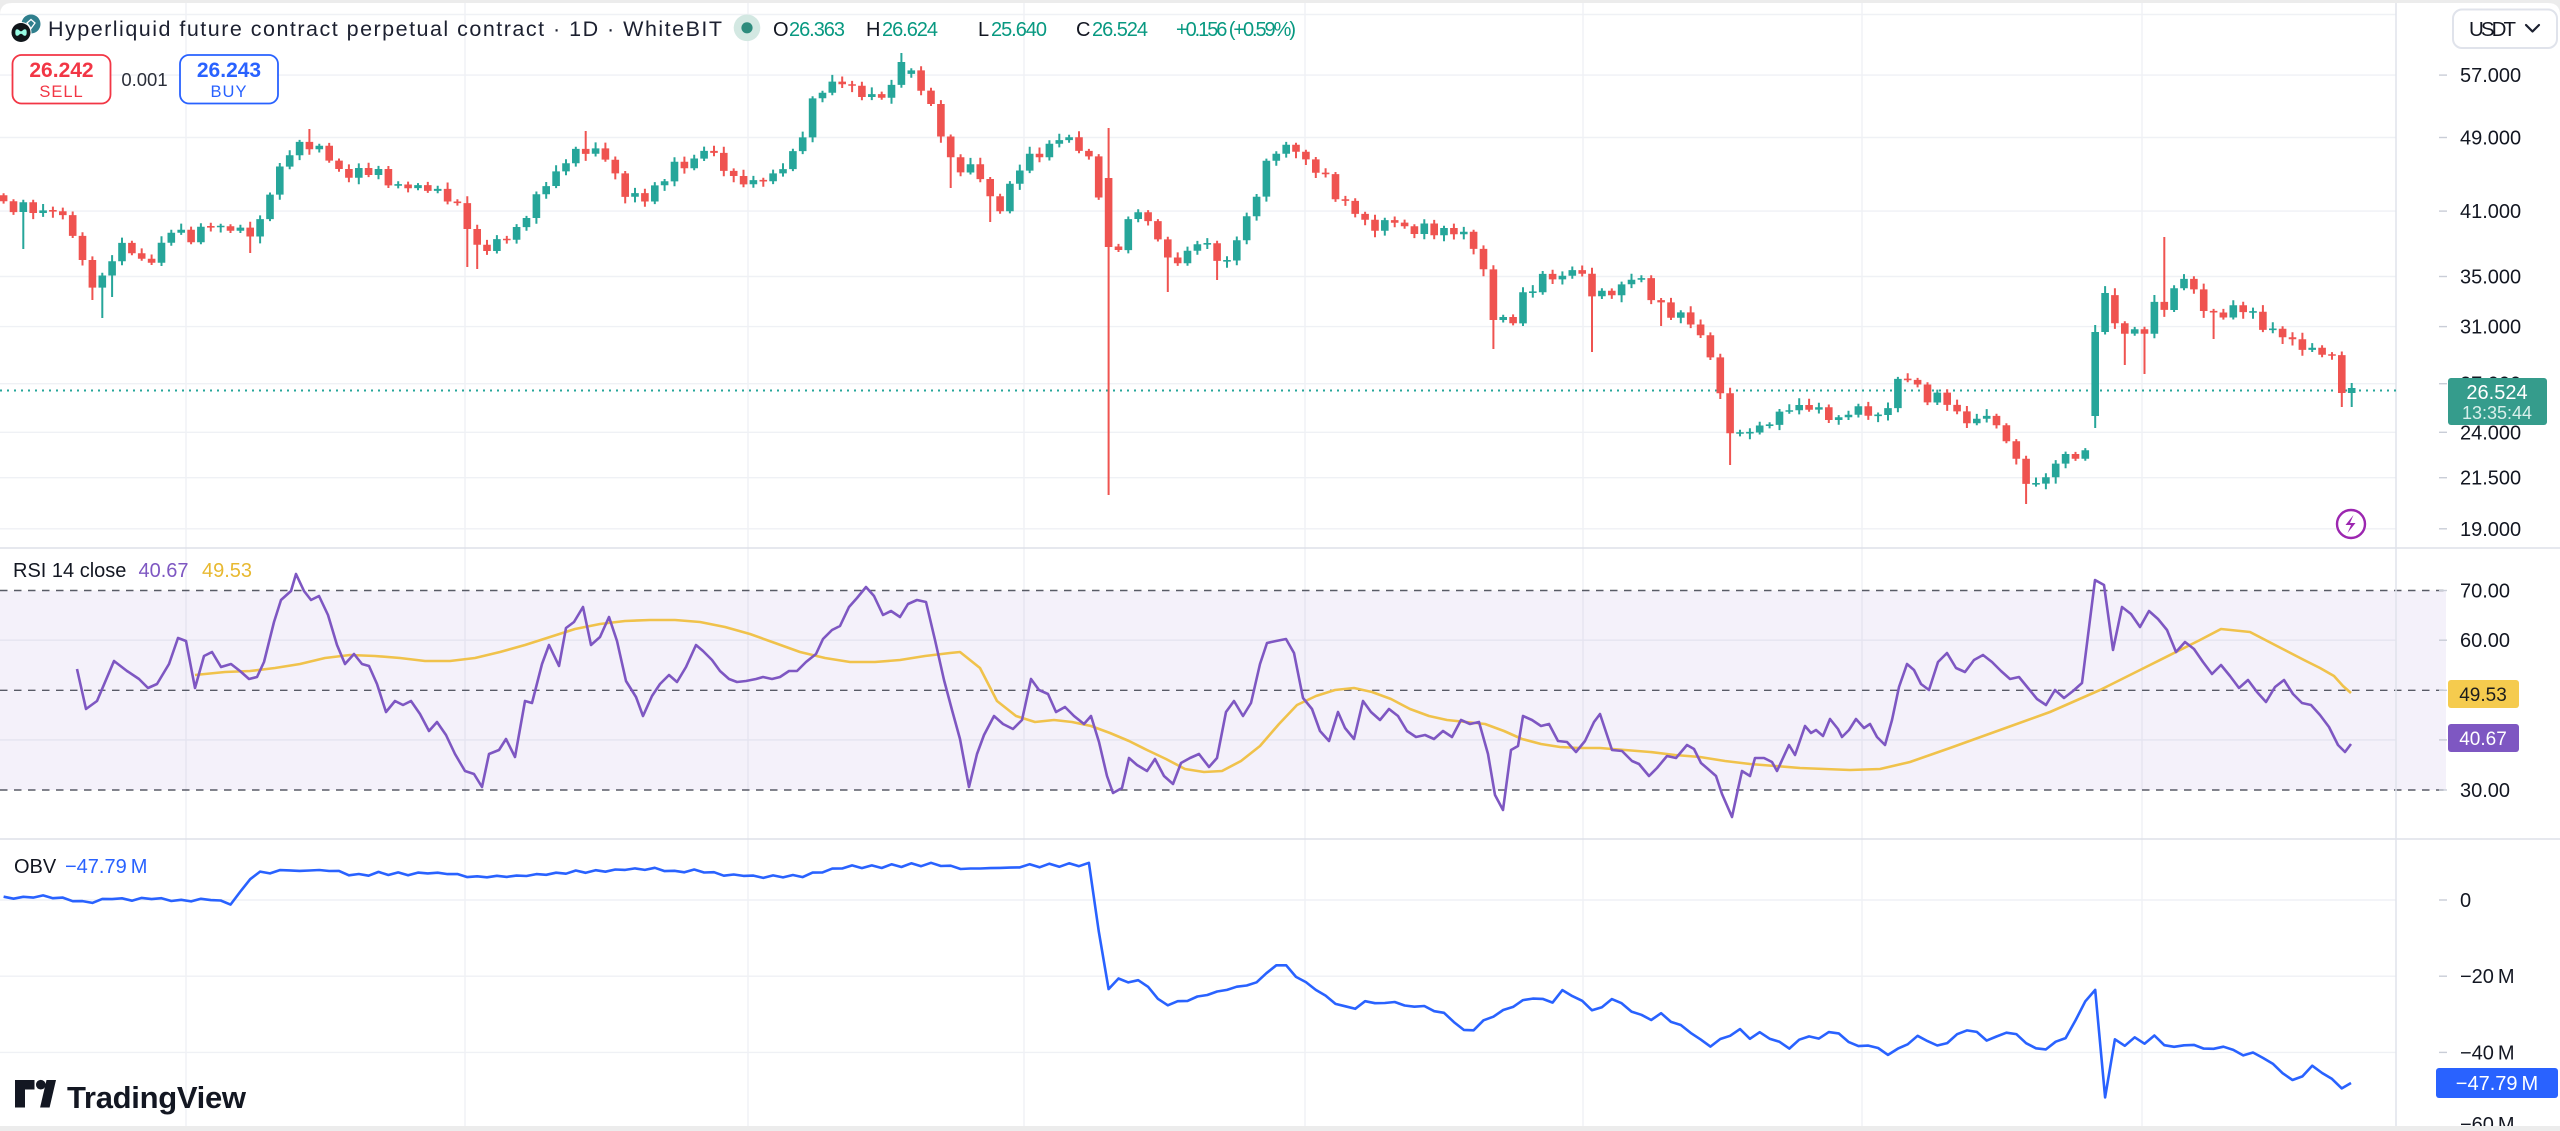 Image resolution: width=2560 pixels, height=1131 pixels. Describe the element at coordinates (1019, 30) in the screenshot. I see `svg-text: 25.640` at that location.